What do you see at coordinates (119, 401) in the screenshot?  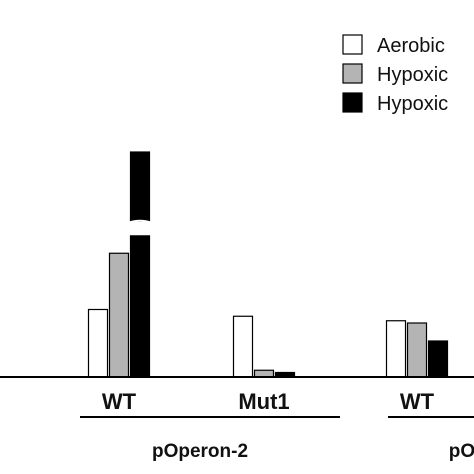 I see `category-label-0: WT` at bounding box center [119, 401].